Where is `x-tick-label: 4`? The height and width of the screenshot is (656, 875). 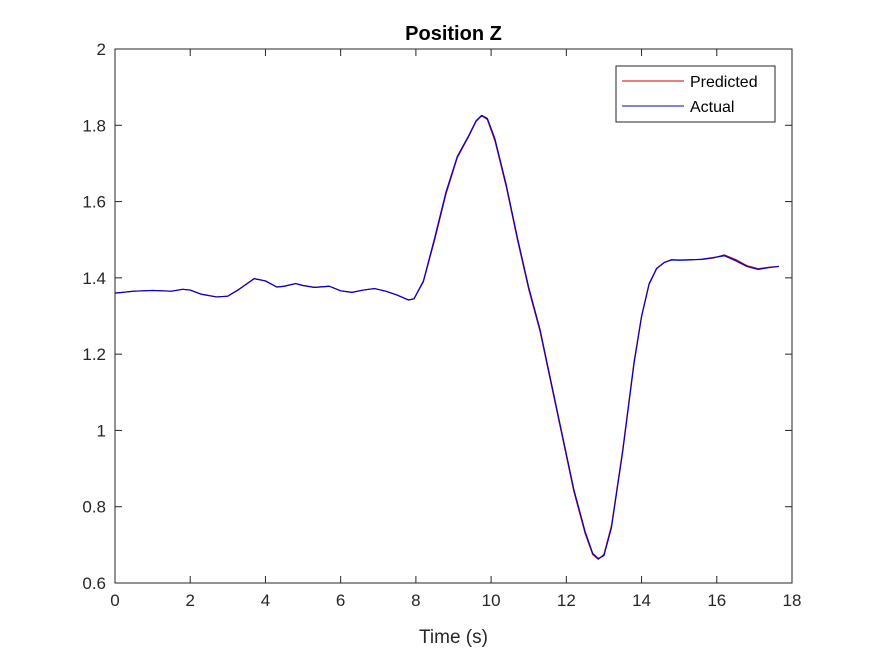
x-tick-label: 4 is located at coordinates (265, 600).